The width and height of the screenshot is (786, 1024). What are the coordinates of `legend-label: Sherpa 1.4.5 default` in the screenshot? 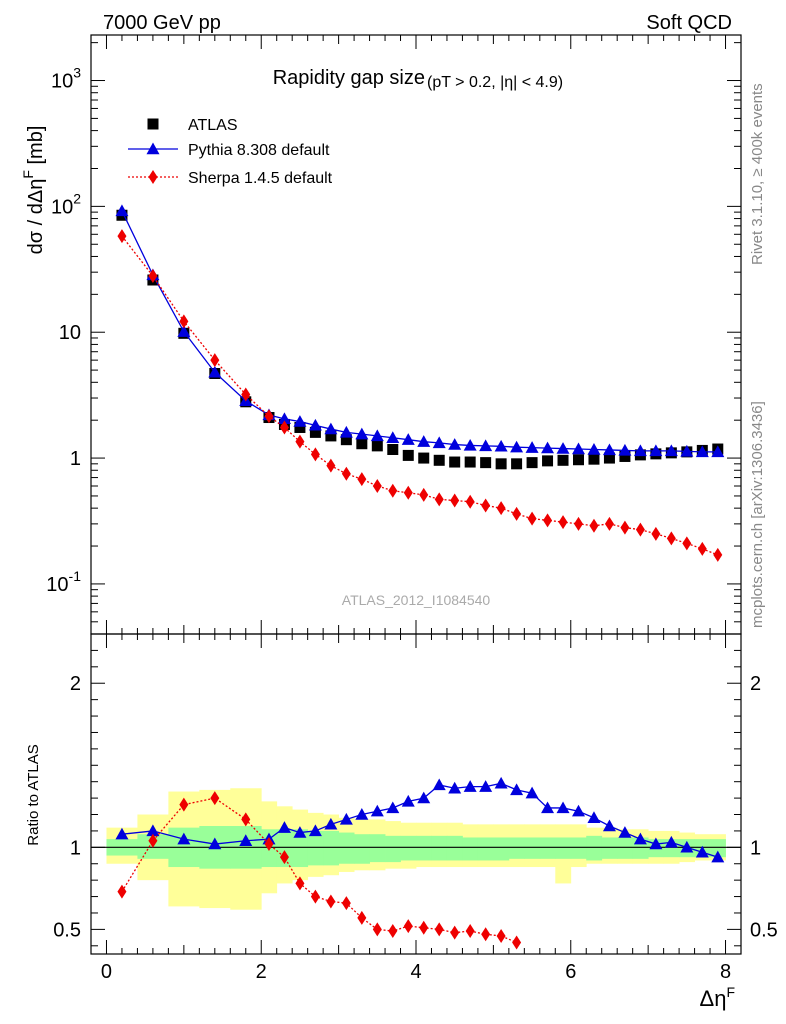 It's located at (260, 178).